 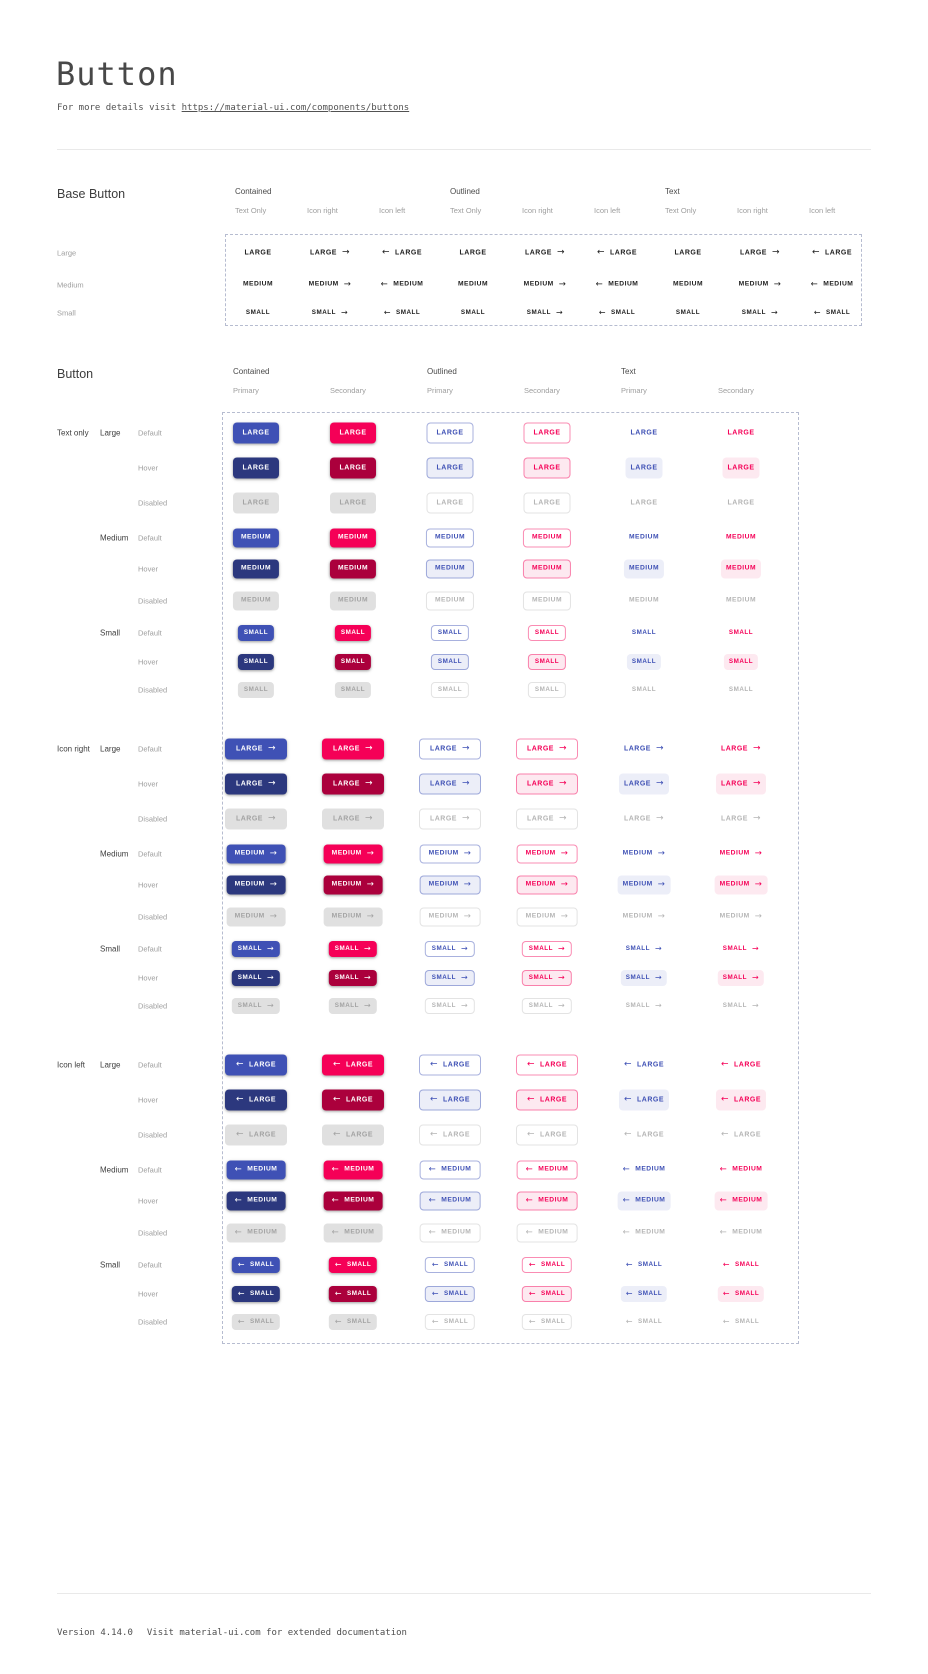 I want to click on button-outlined-secondary-large-disabled-icon-left: ← LARGE, so click(x=547, y=1135).